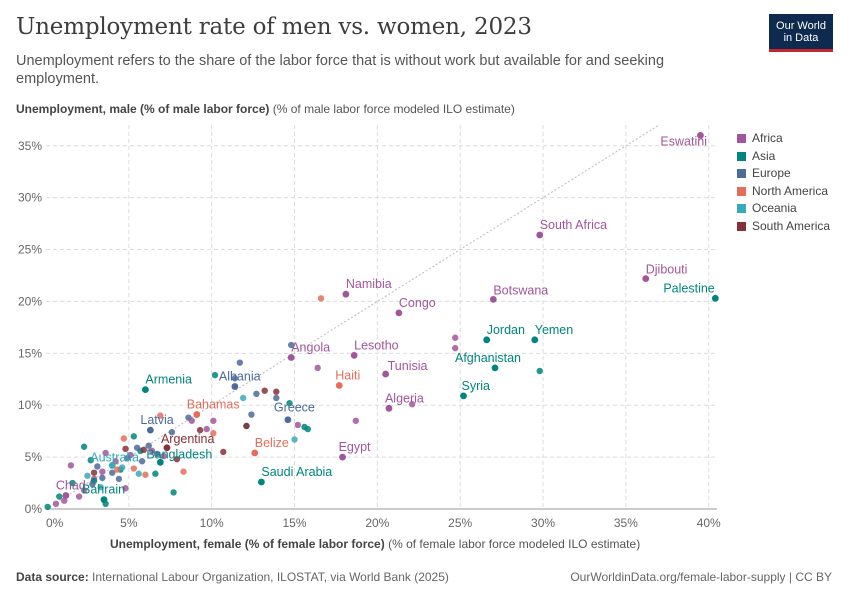 This screenshot has width=850, height=600. What do you see at coordinates (488, 358) in the screenshot?
I see `point-label: Afghanistan` at bounding box center [488, 358].